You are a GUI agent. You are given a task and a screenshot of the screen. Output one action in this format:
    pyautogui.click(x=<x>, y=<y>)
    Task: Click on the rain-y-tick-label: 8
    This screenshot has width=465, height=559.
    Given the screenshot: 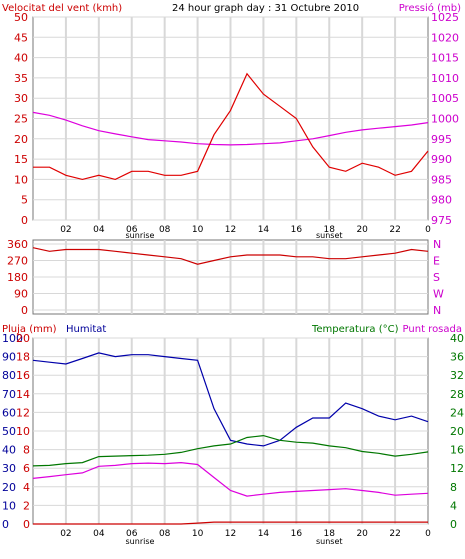 What is the action you would take?
    pyautogui.click(x=26, y=450)
    